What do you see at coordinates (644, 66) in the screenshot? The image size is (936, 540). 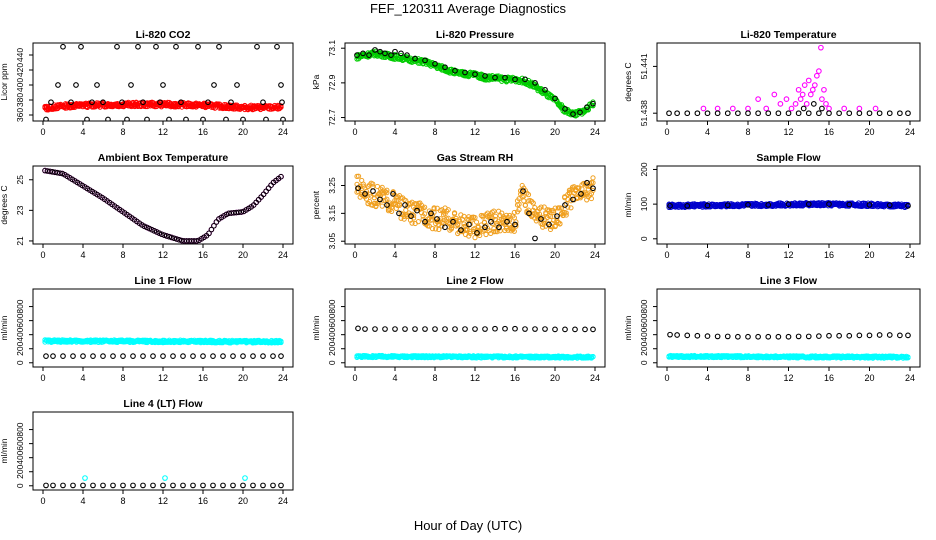 I see `y-tick-label: 51.441` at bounding box center [644, 66].